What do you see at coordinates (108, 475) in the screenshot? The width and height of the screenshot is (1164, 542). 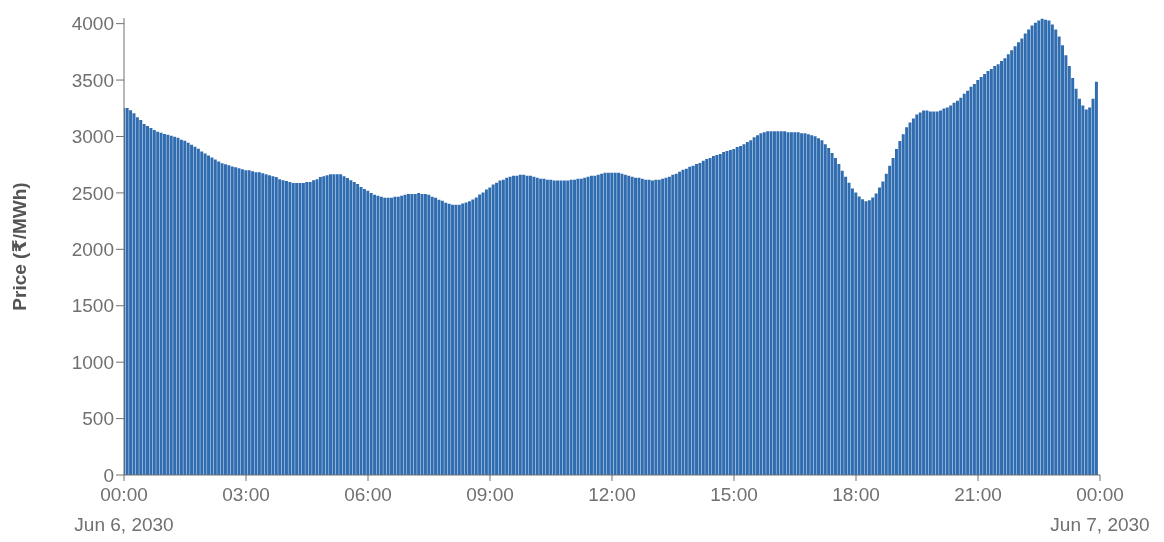 I see `y-tick-label: 0` at bounding box center [108, 475].